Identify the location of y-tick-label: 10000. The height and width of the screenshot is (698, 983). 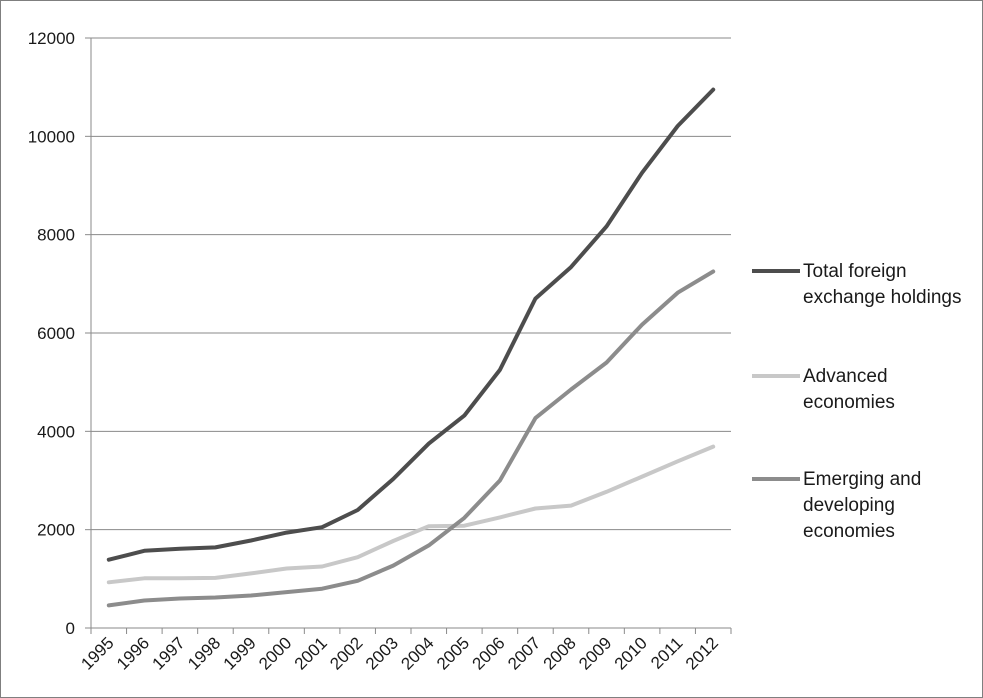
(51, 136).